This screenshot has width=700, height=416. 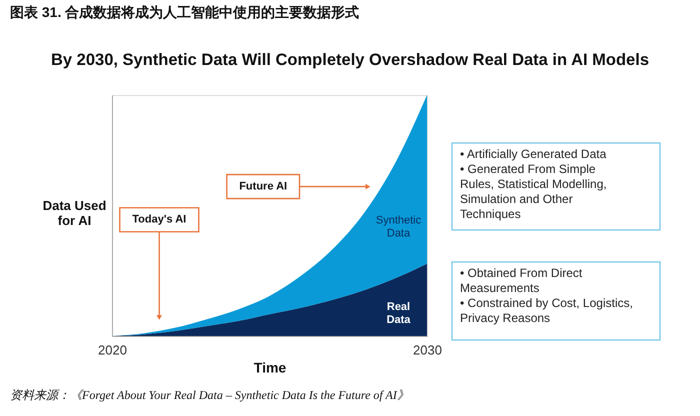 I want to click on annotation: Future AI, so click(x=263, y=186).